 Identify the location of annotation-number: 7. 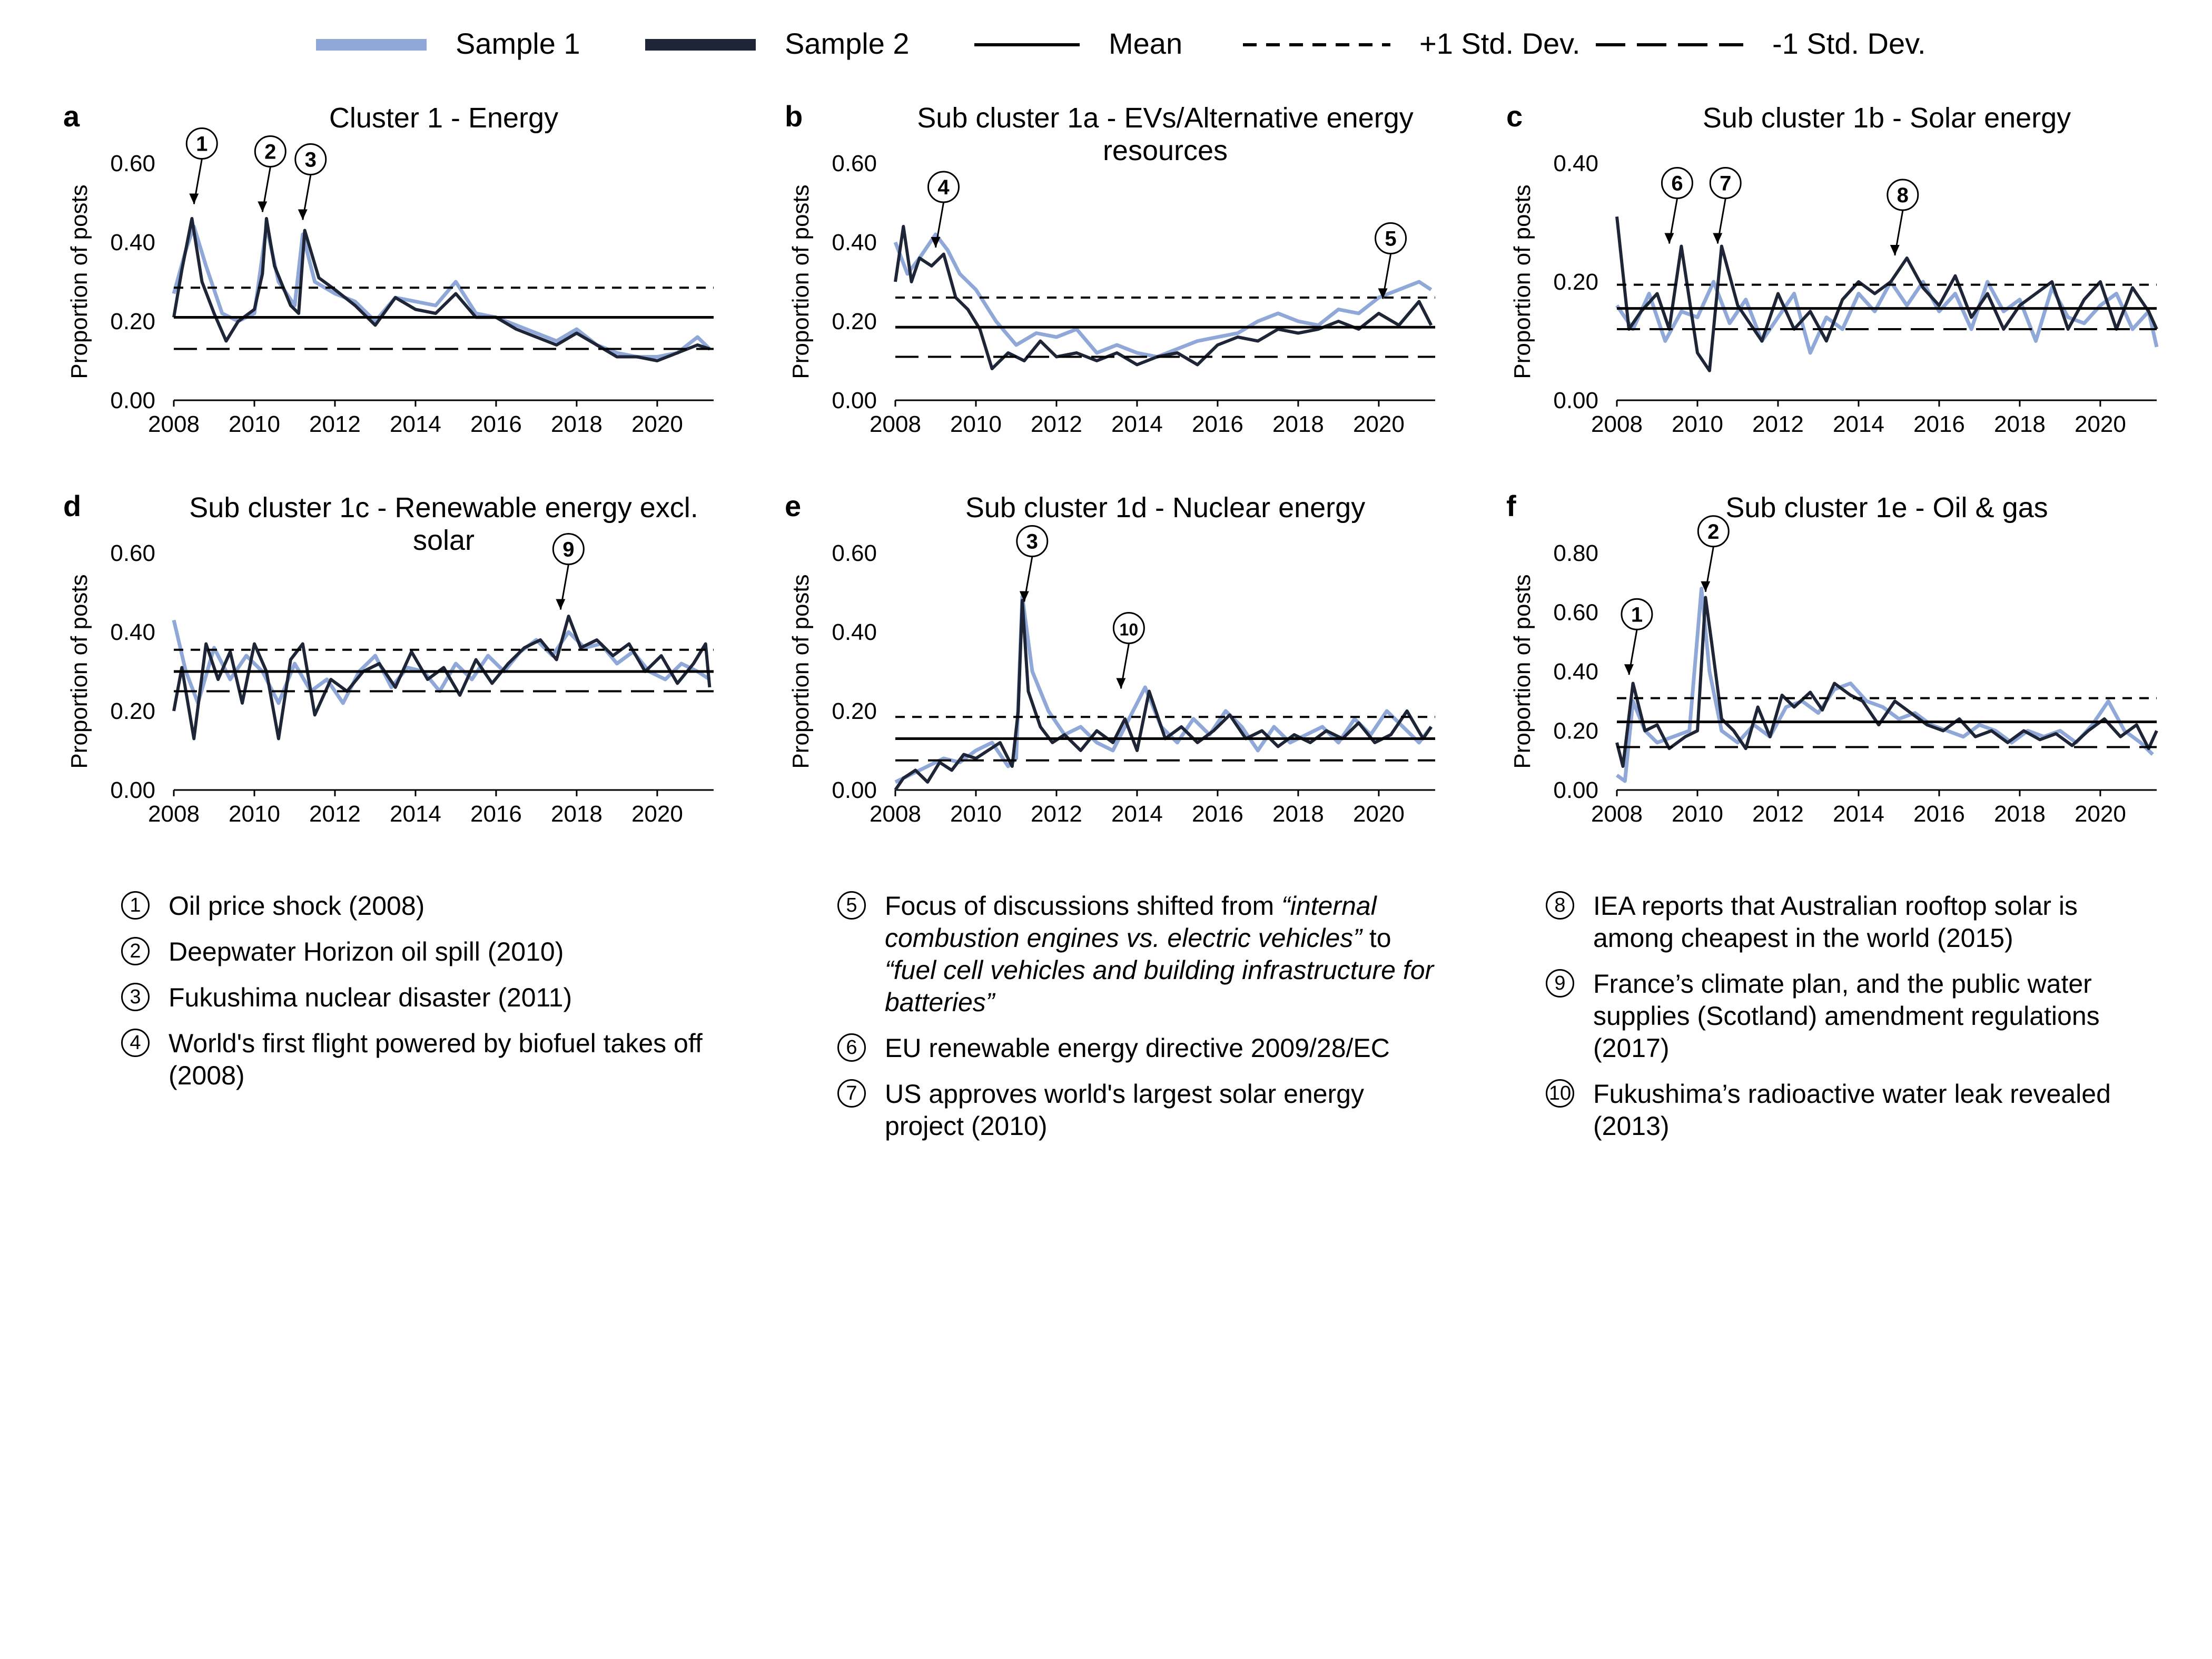
(1725, 183).